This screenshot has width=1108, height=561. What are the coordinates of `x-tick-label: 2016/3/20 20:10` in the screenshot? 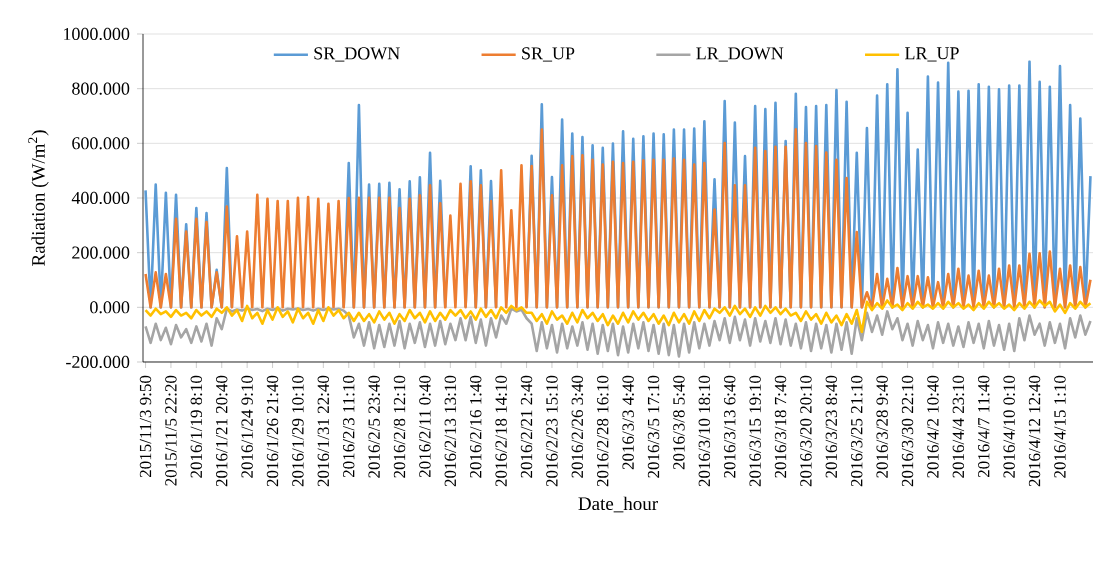 It's located at (806, 431).